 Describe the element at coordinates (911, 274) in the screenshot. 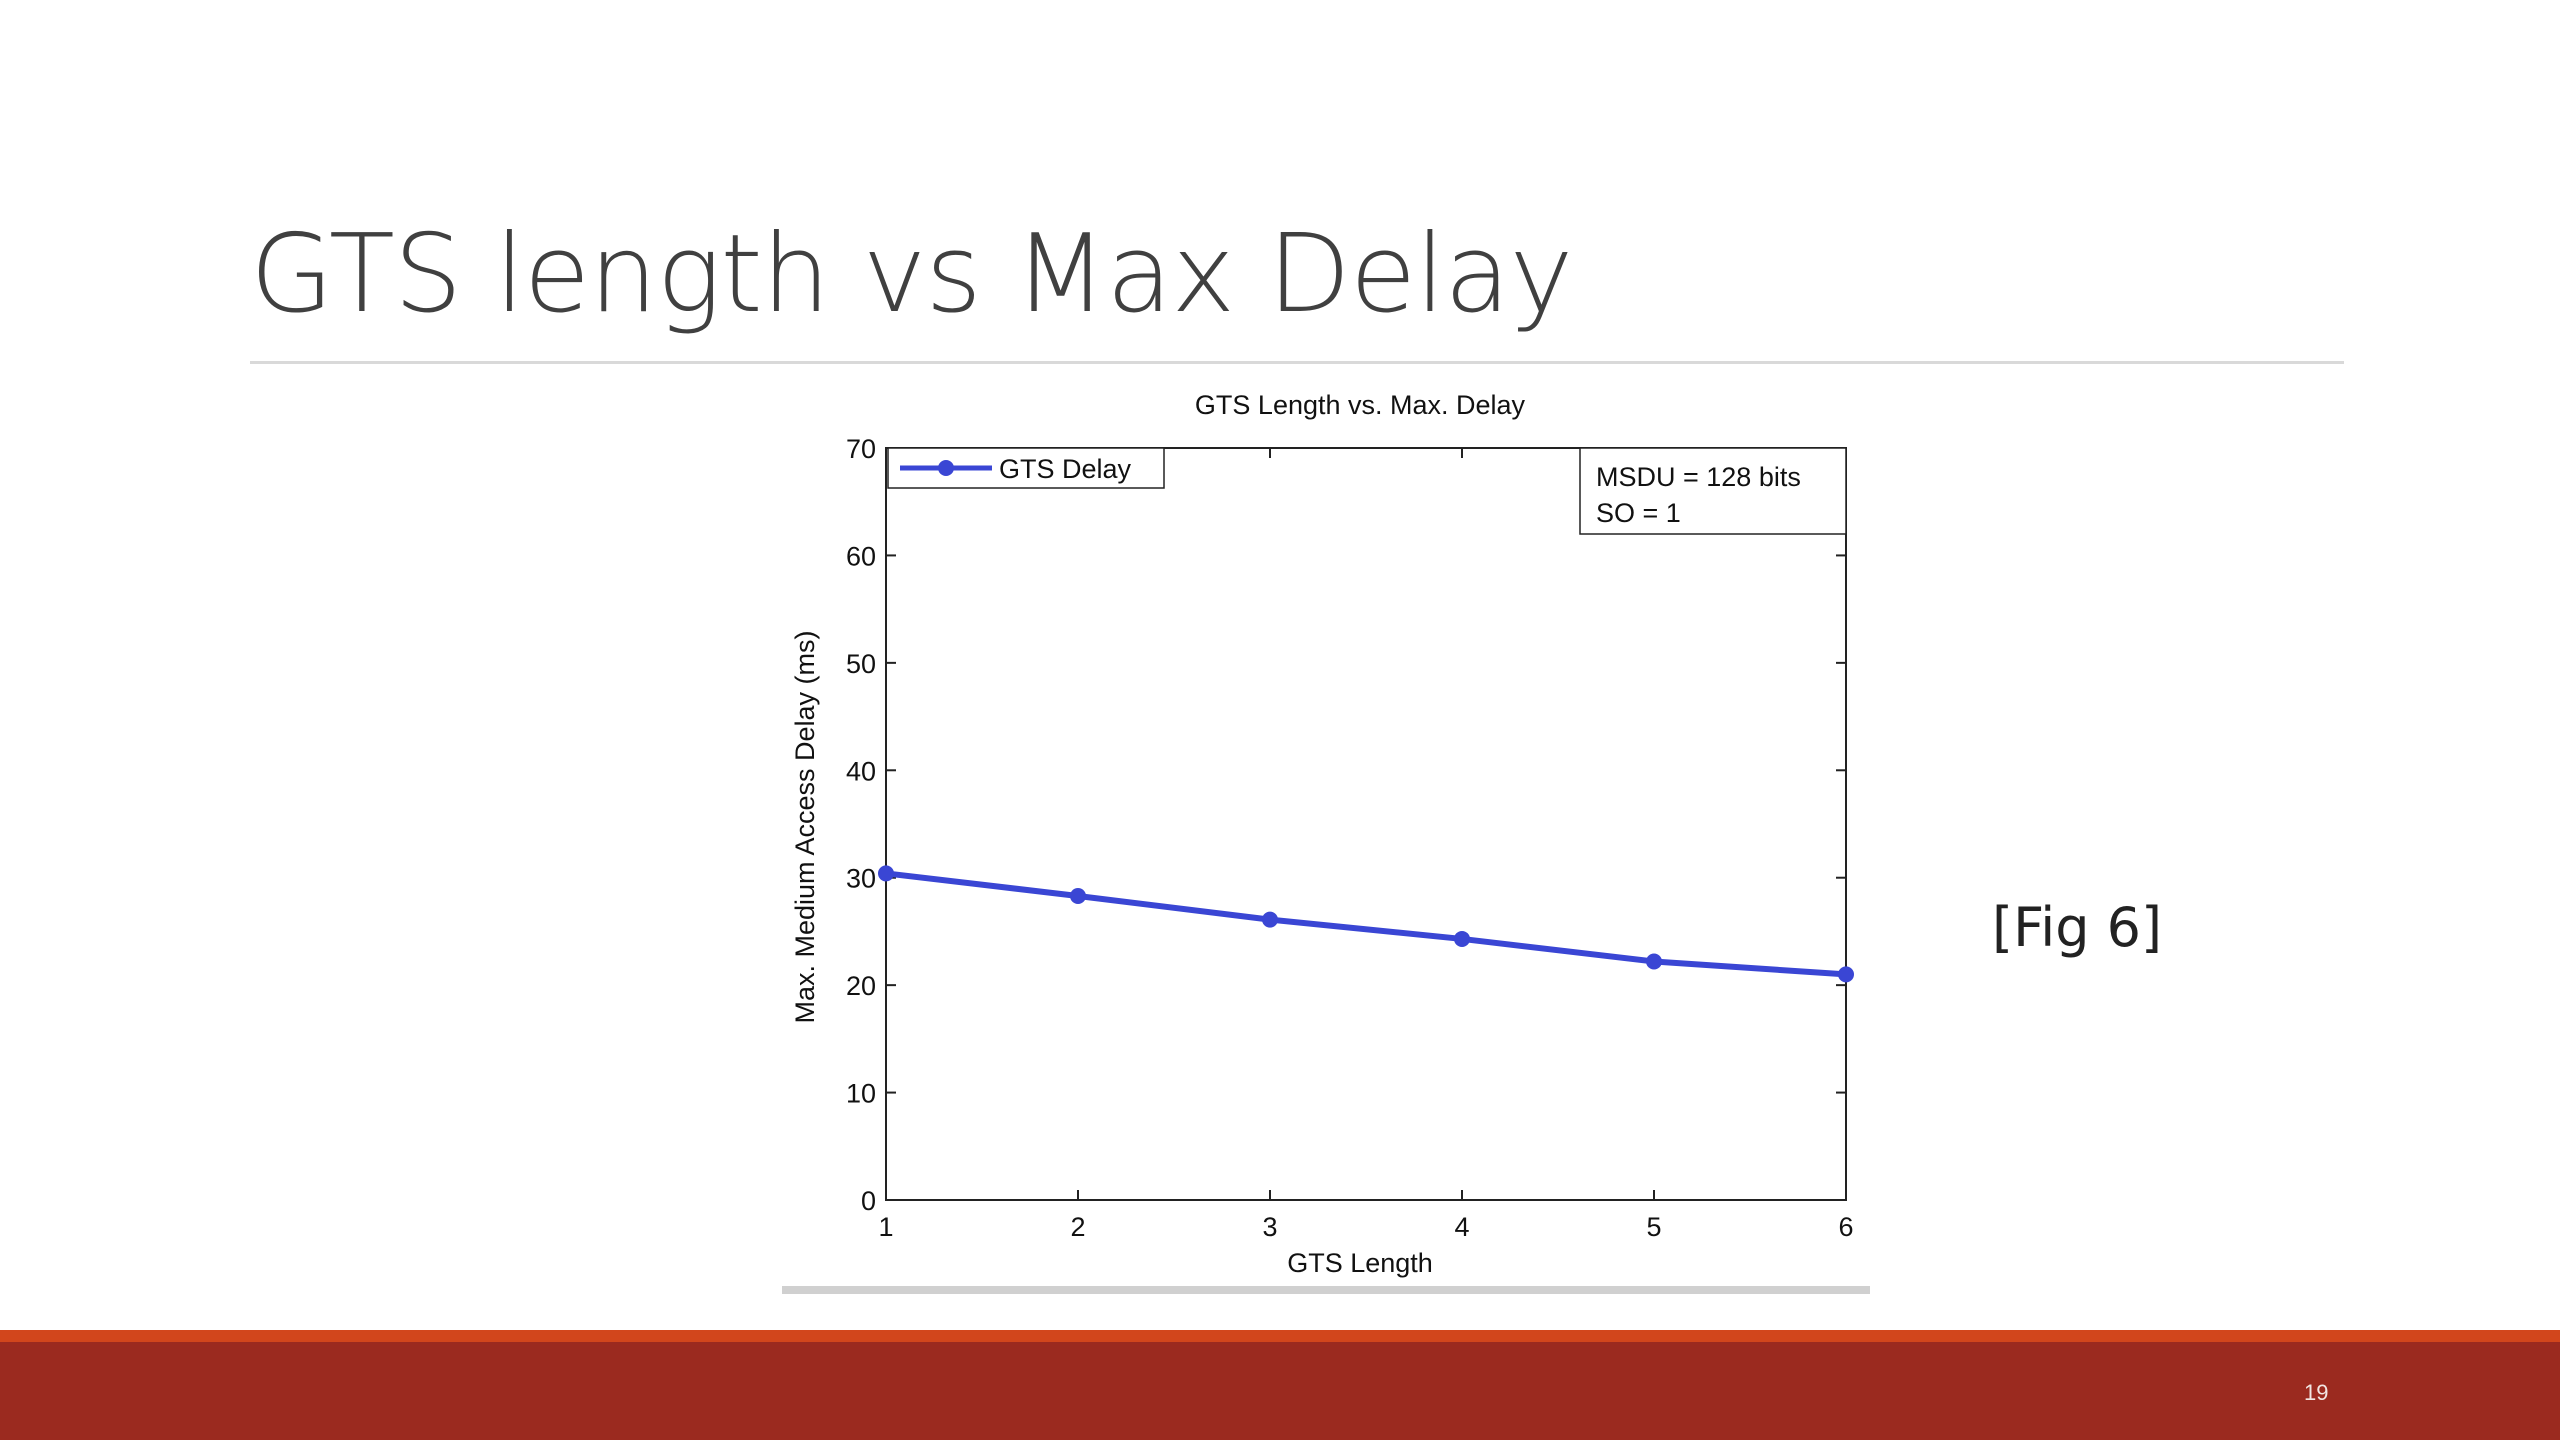

I see `slide-title: GTS length vs Max Delay` at that location.